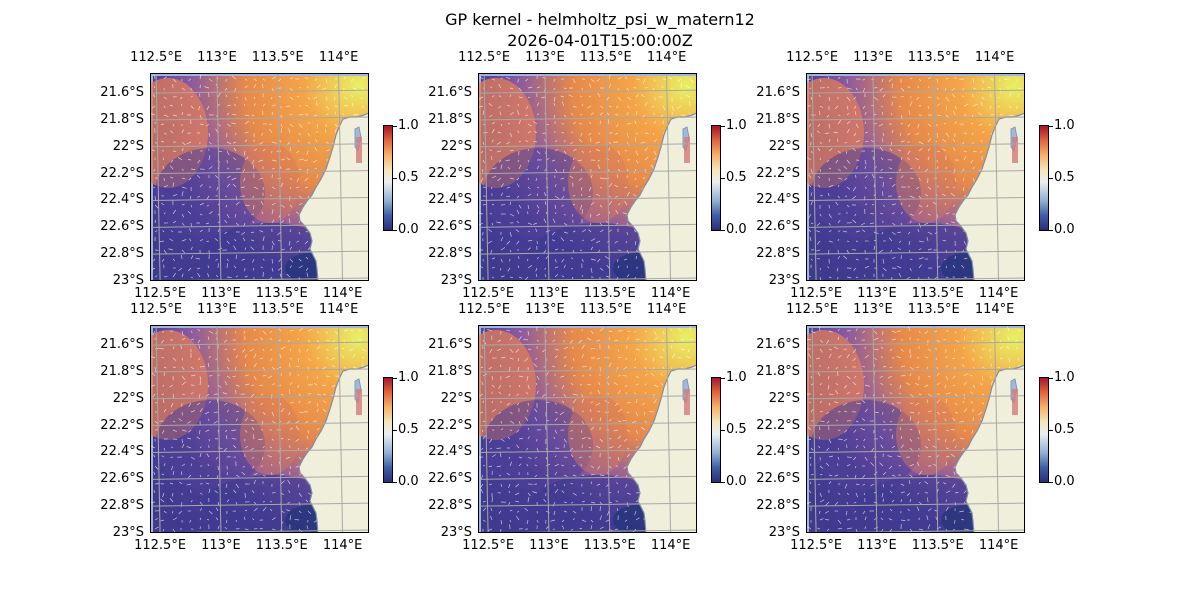 The height and width of the screenshot is (600, 1200). What do you see at coordinates (784, 146) in the screenshot?
I see `latitude-tick-label: 22°S` at bounding box center [784, 146].